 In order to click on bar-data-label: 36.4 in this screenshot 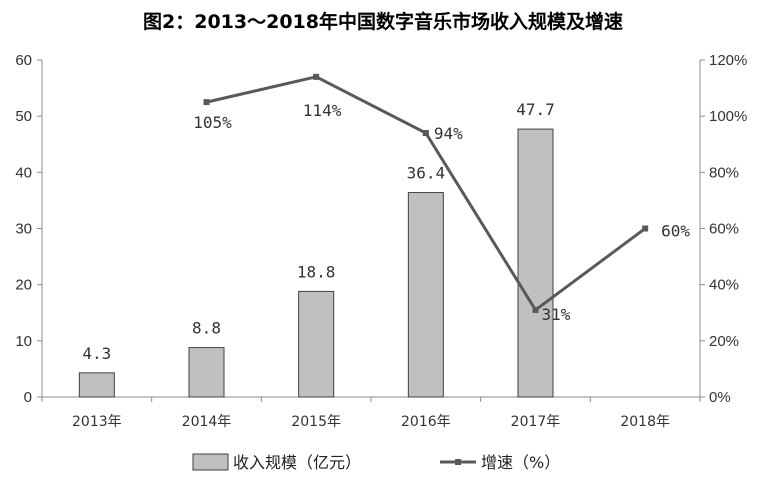, I will do `click(426, 173)`.